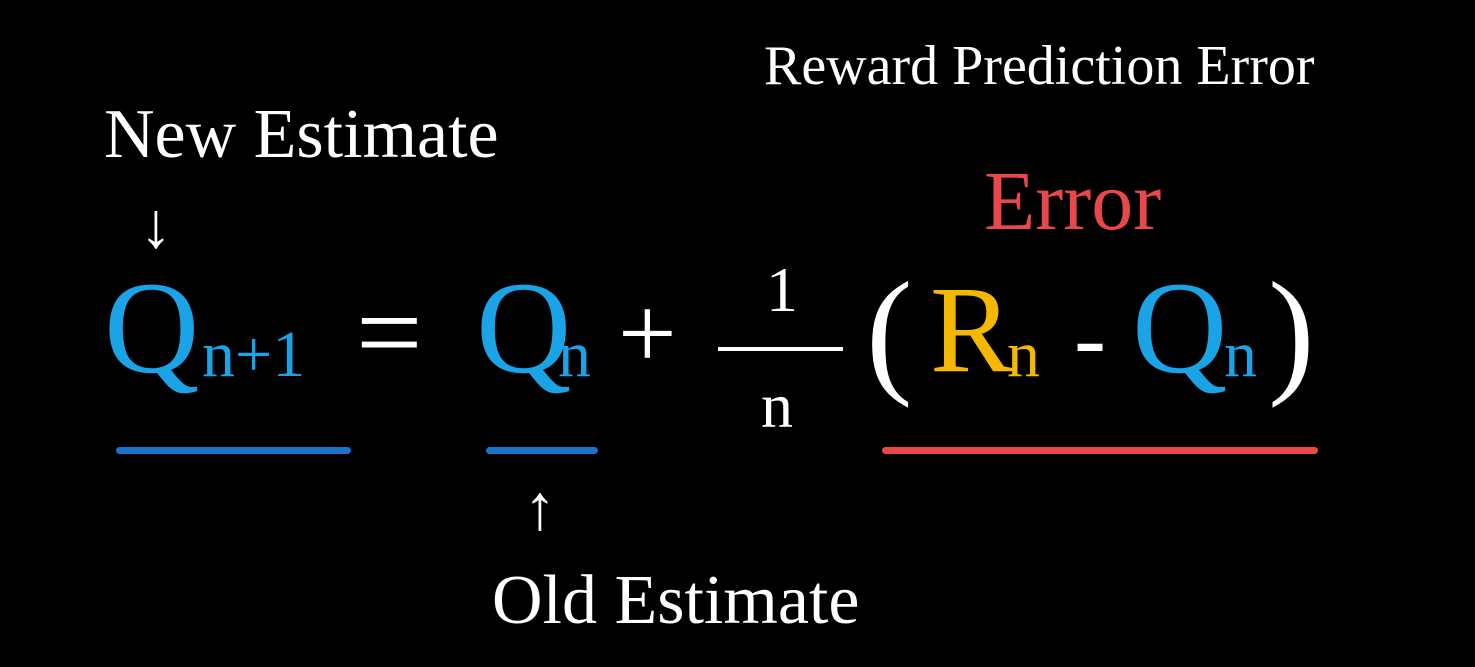  Describe the element at coordinates (389, 332) in the screenshot. I see `equals-sign: =` at that location.